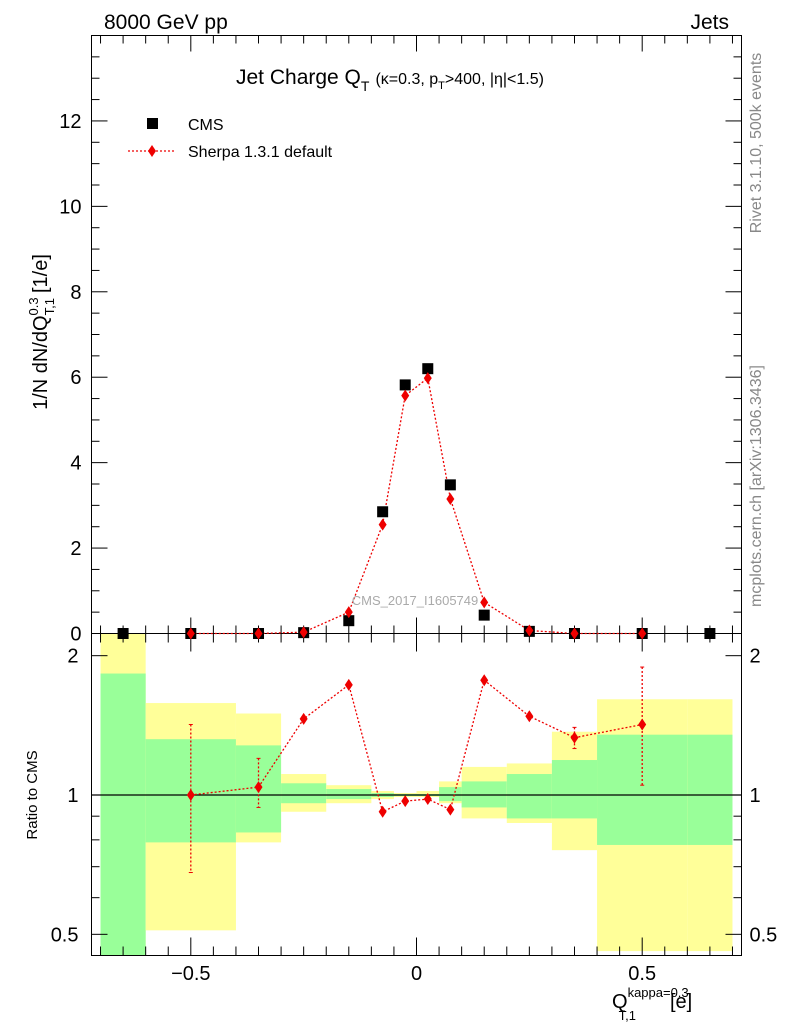 The width and height of the screenshot is (786, 1029). What do you see at coordinates (190, 974) in the screenshot?
I see `x-tick-label: −0.5` at bounding box center [190, 974].